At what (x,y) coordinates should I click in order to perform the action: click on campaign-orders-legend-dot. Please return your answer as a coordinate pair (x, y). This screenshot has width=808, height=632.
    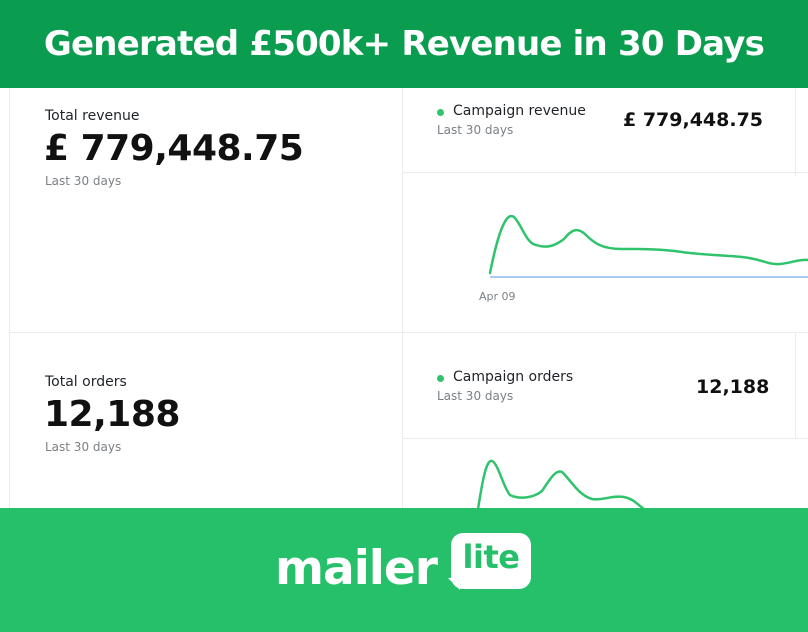
    Looking at the image, I should click on (440, 378).